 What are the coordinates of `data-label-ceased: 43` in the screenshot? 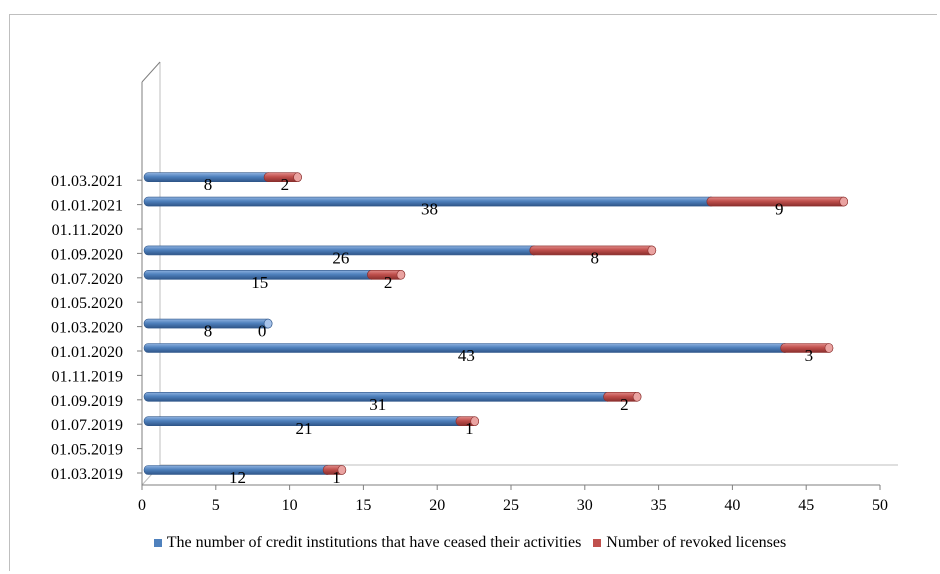 It's located at (466, 355).